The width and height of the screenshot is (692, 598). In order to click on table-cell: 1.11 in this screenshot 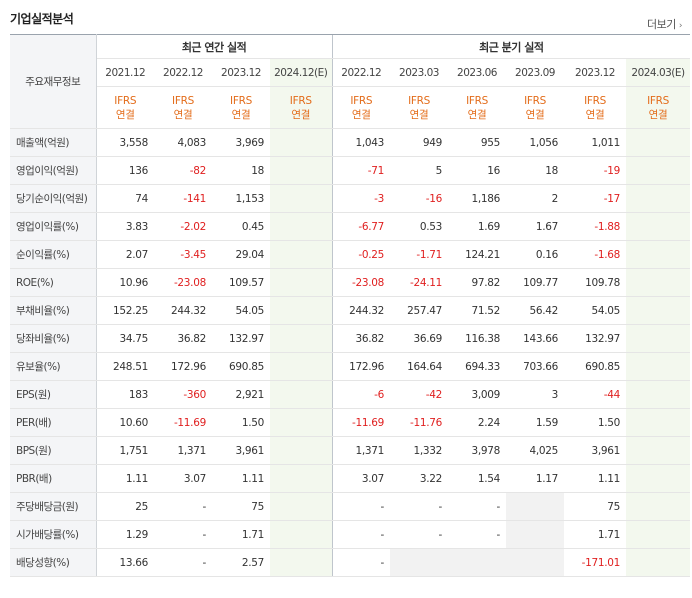, I will do `click(125, 478)`.